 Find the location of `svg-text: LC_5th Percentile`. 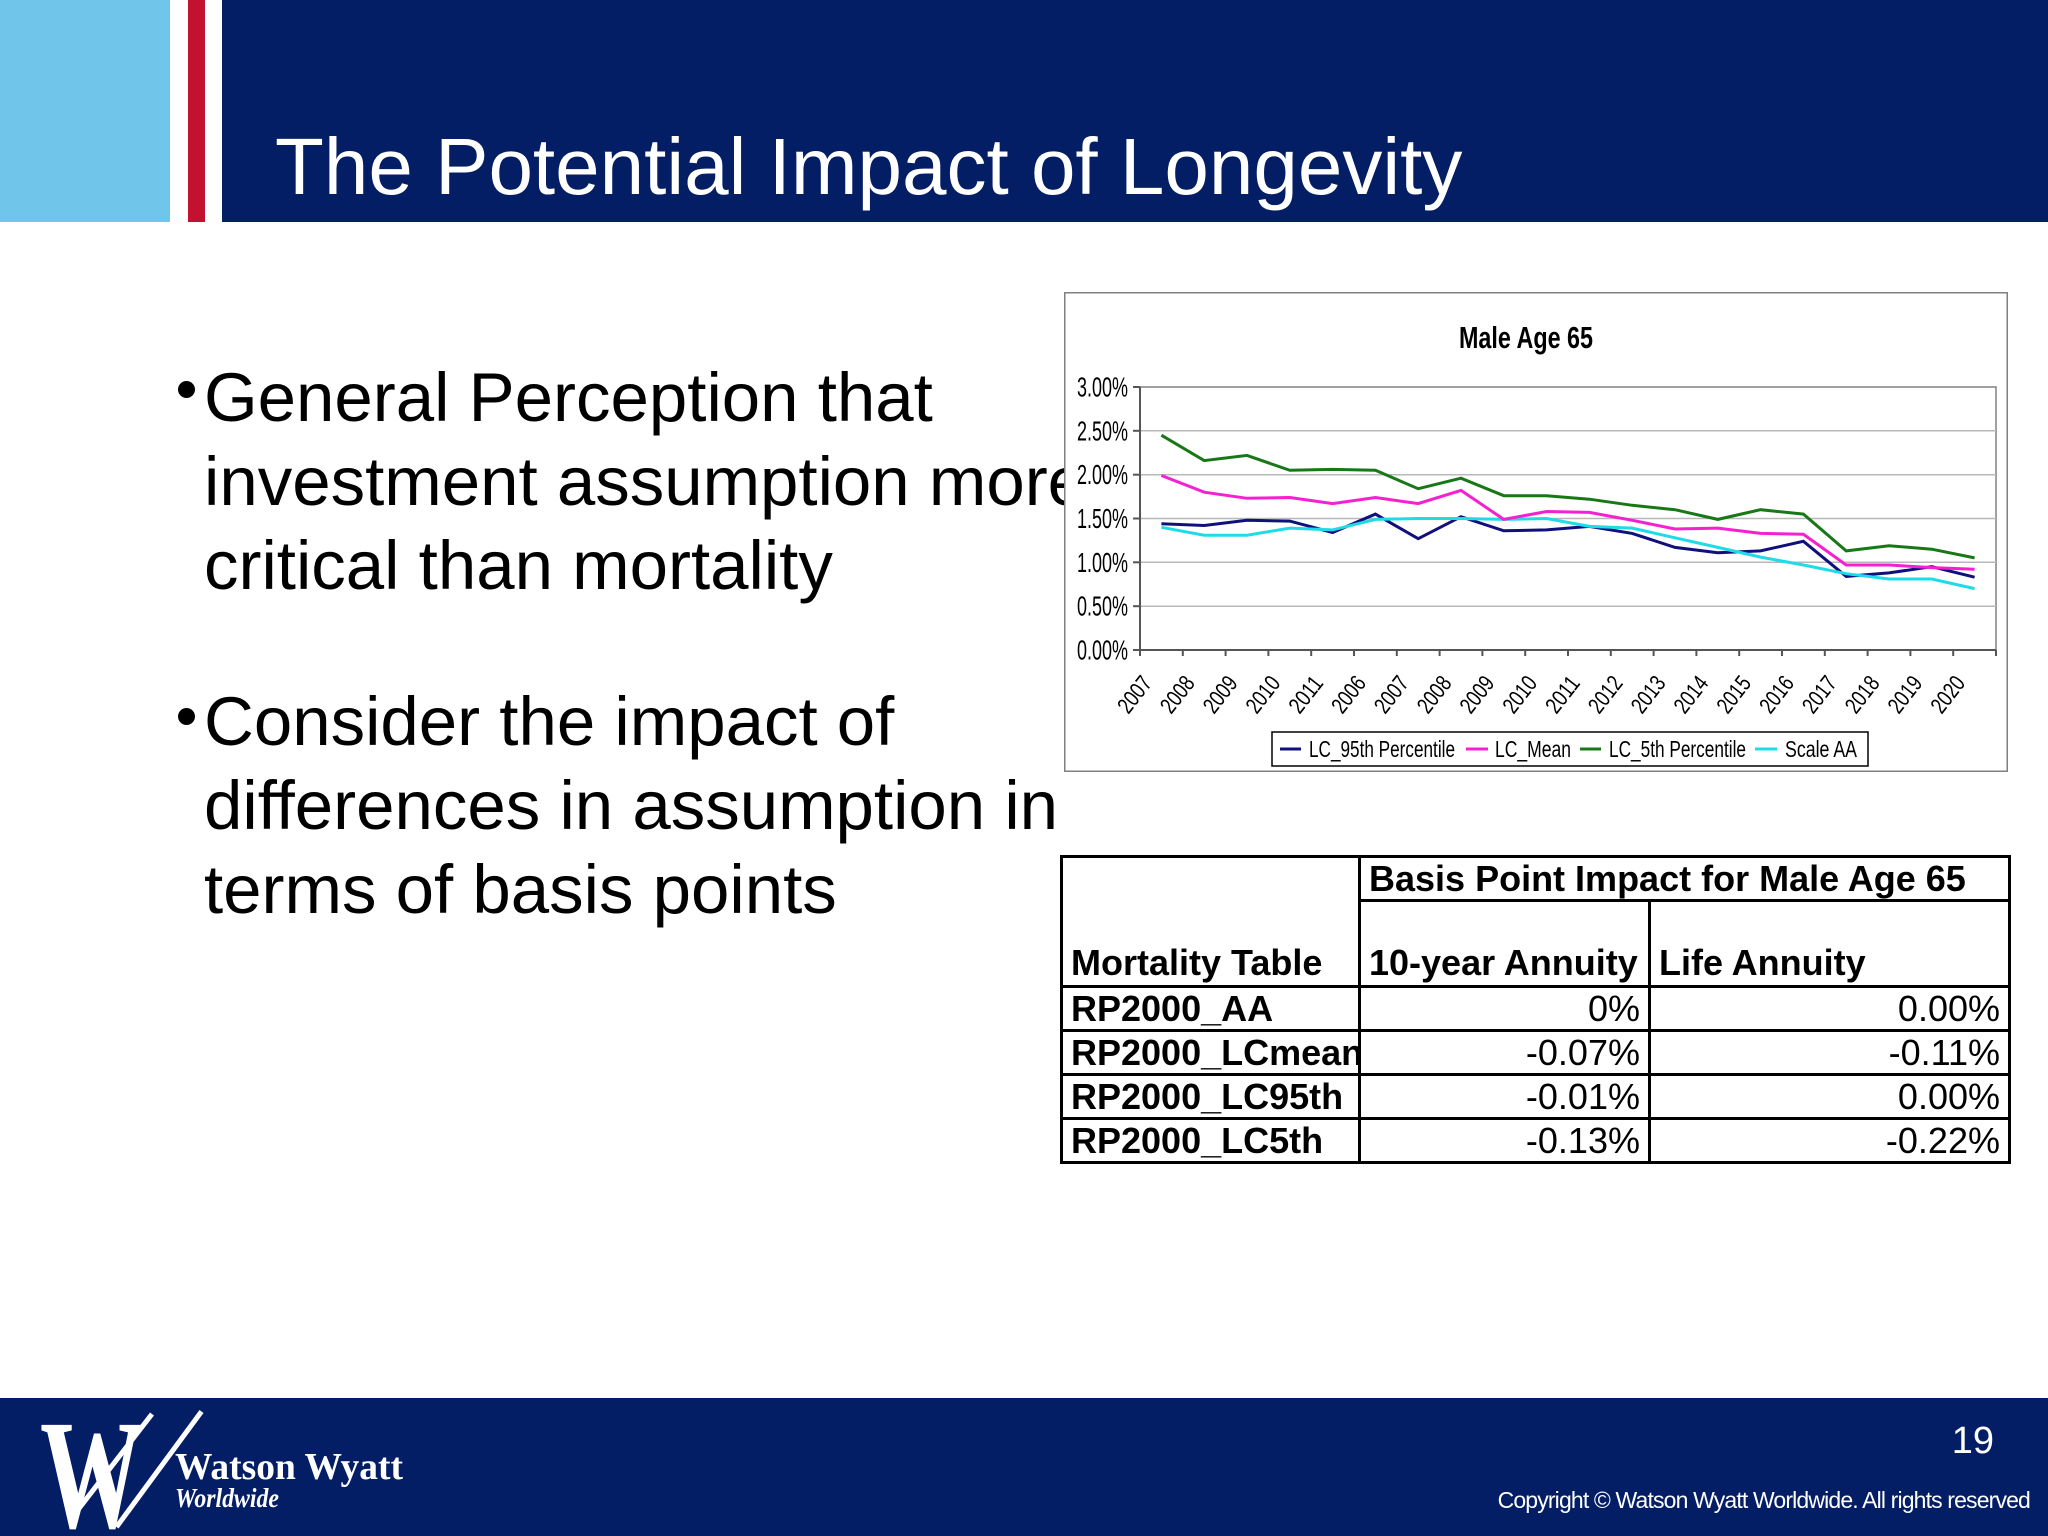

svg-text: LC_5th Percentile is located at coordinates (1677, 749).